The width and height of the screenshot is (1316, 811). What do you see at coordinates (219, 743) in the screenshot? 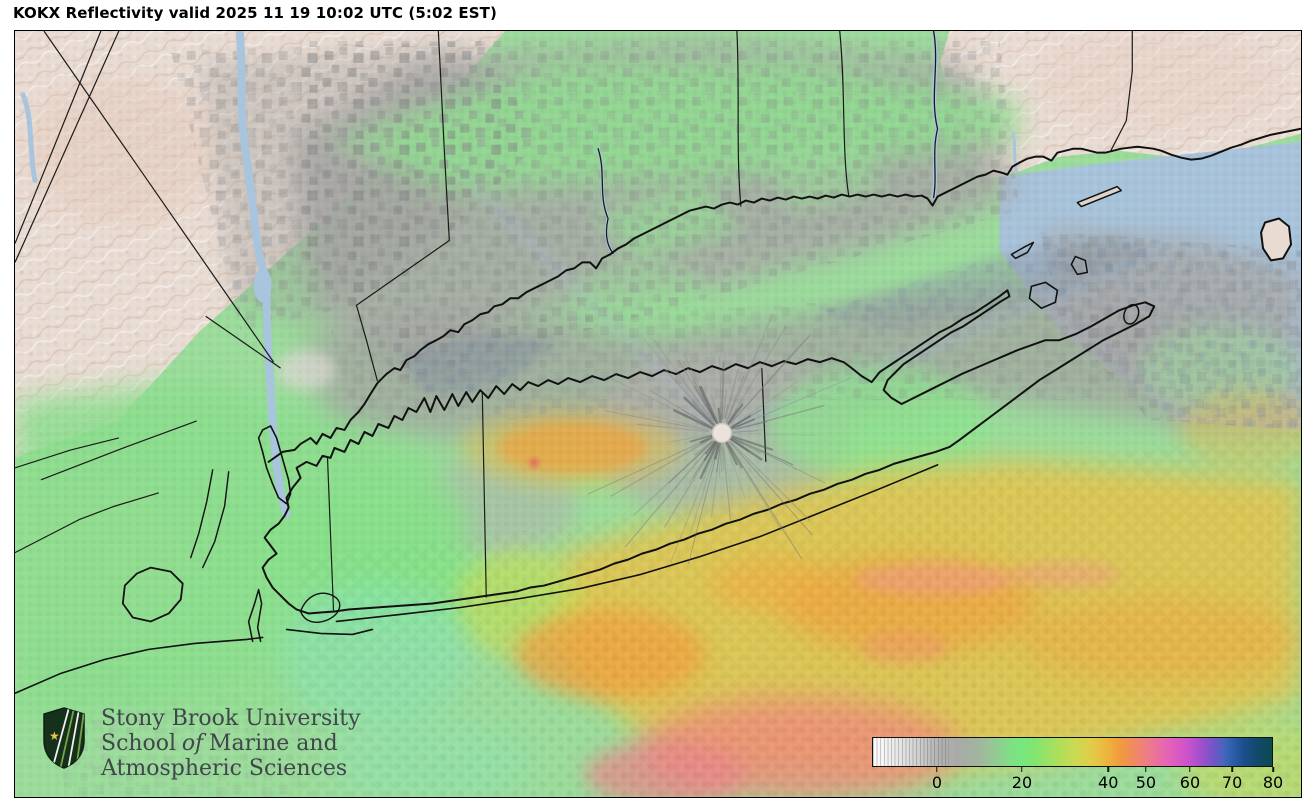
I see `logo-line-2: School of Marine and` at bounding box center [219, 743].